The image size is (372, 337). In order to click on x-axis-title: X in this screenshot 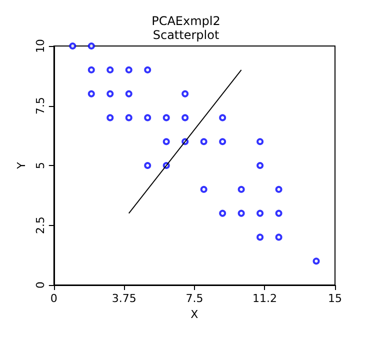, I will do `click(194, 314)`.